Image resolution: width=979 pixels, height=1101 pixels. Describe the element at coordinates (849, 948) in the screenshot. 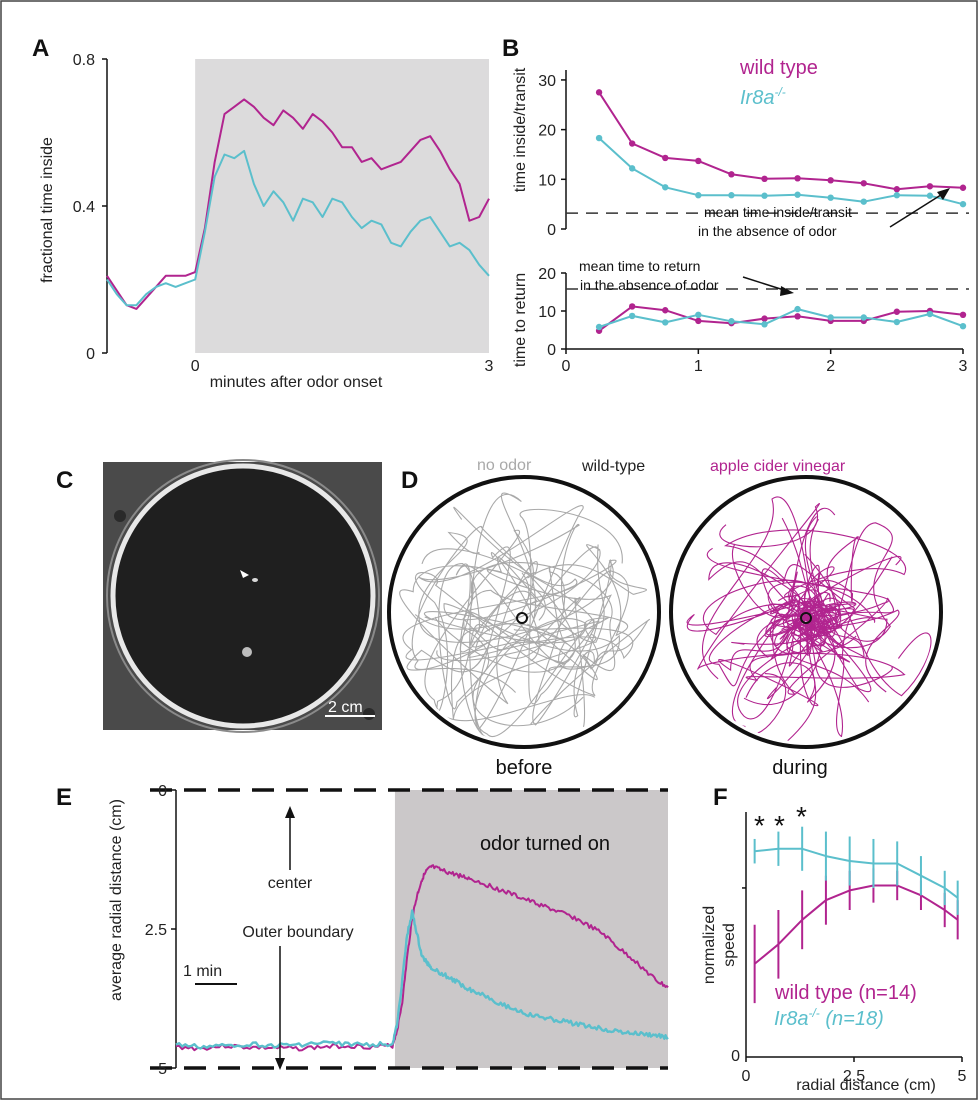

I see `panel-f-chart: 00 2.5 5` at that location.